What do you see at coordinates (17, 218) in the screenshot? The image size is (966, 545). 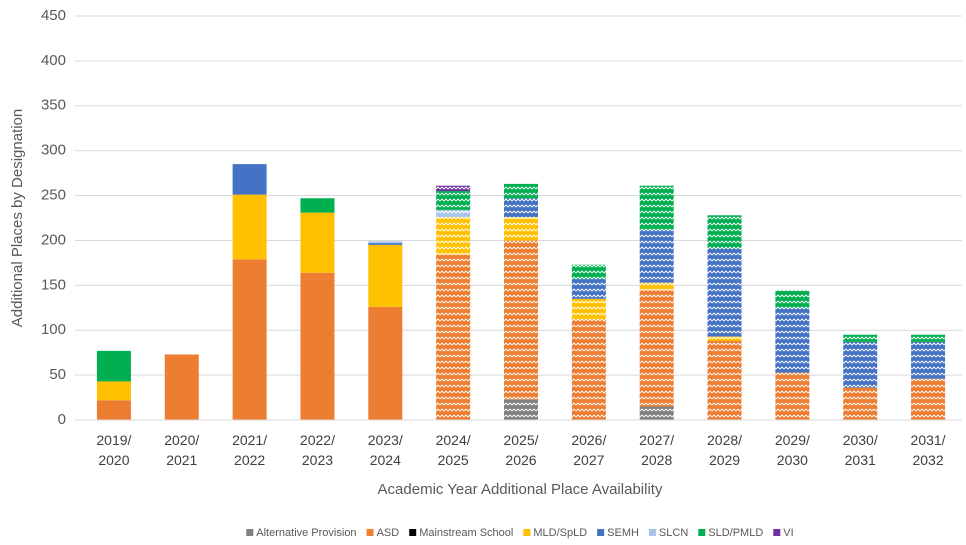 I see `y-axis-label: Additional Places by Designation` at bounding box center [17, 218].